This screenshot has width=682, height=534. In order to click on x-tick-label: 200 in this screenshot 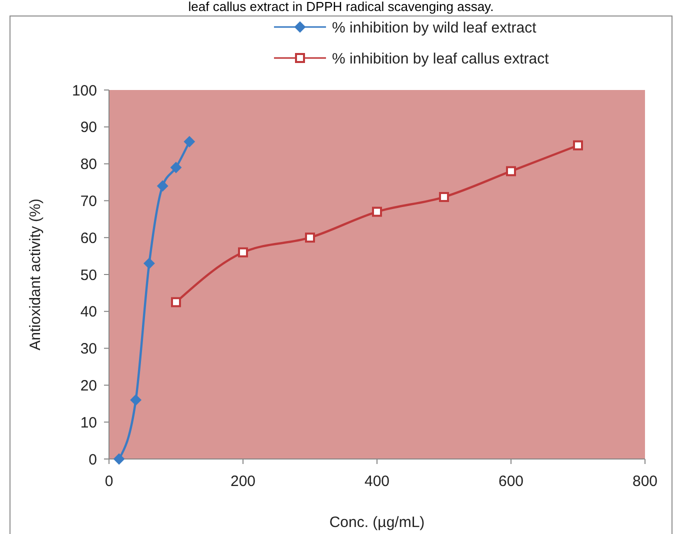, I will do `click(243, 481)`.